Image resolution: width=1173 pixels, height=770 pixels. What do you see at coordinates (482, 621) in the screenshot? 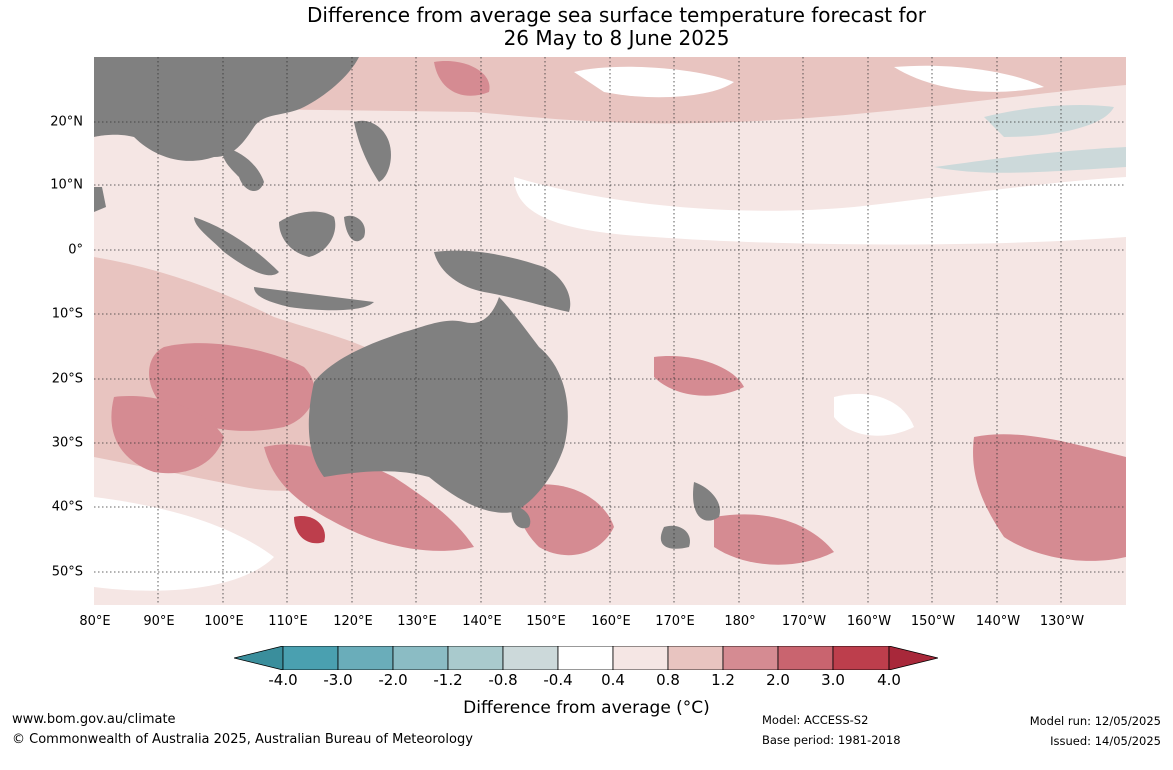
I see `lon-label-140e: 140°E` at bounding box center [482, 621].